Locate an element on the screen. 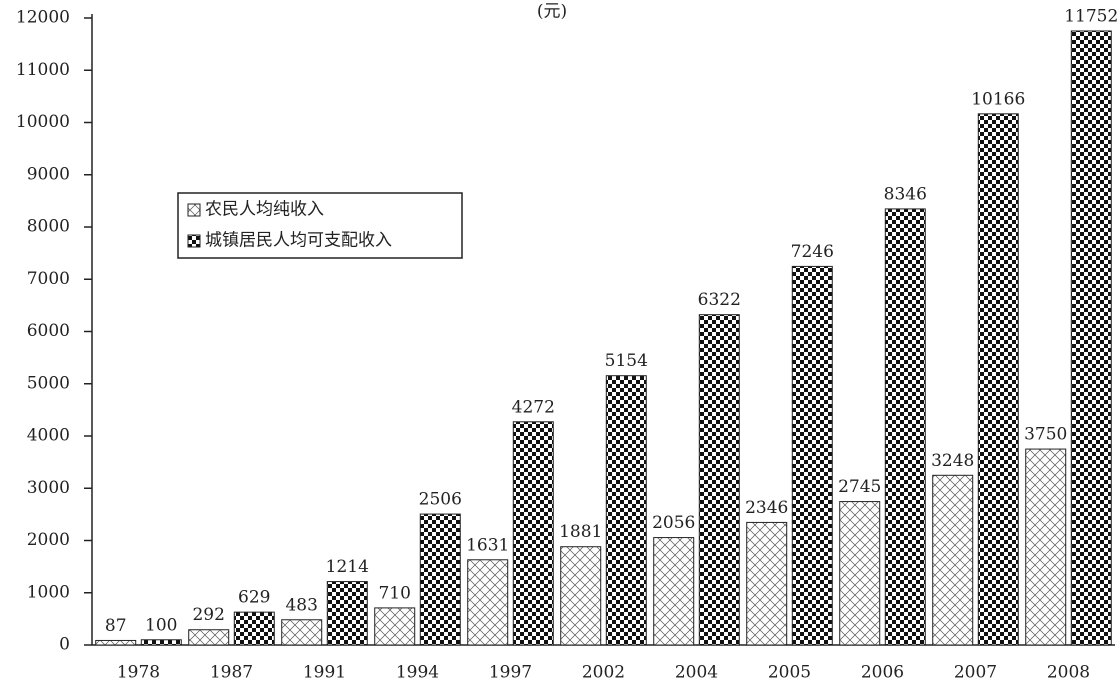 Image resolution: width=1120 pixels, height=688 pixels. data-label: 2056 is located at coordinates (673, 523).